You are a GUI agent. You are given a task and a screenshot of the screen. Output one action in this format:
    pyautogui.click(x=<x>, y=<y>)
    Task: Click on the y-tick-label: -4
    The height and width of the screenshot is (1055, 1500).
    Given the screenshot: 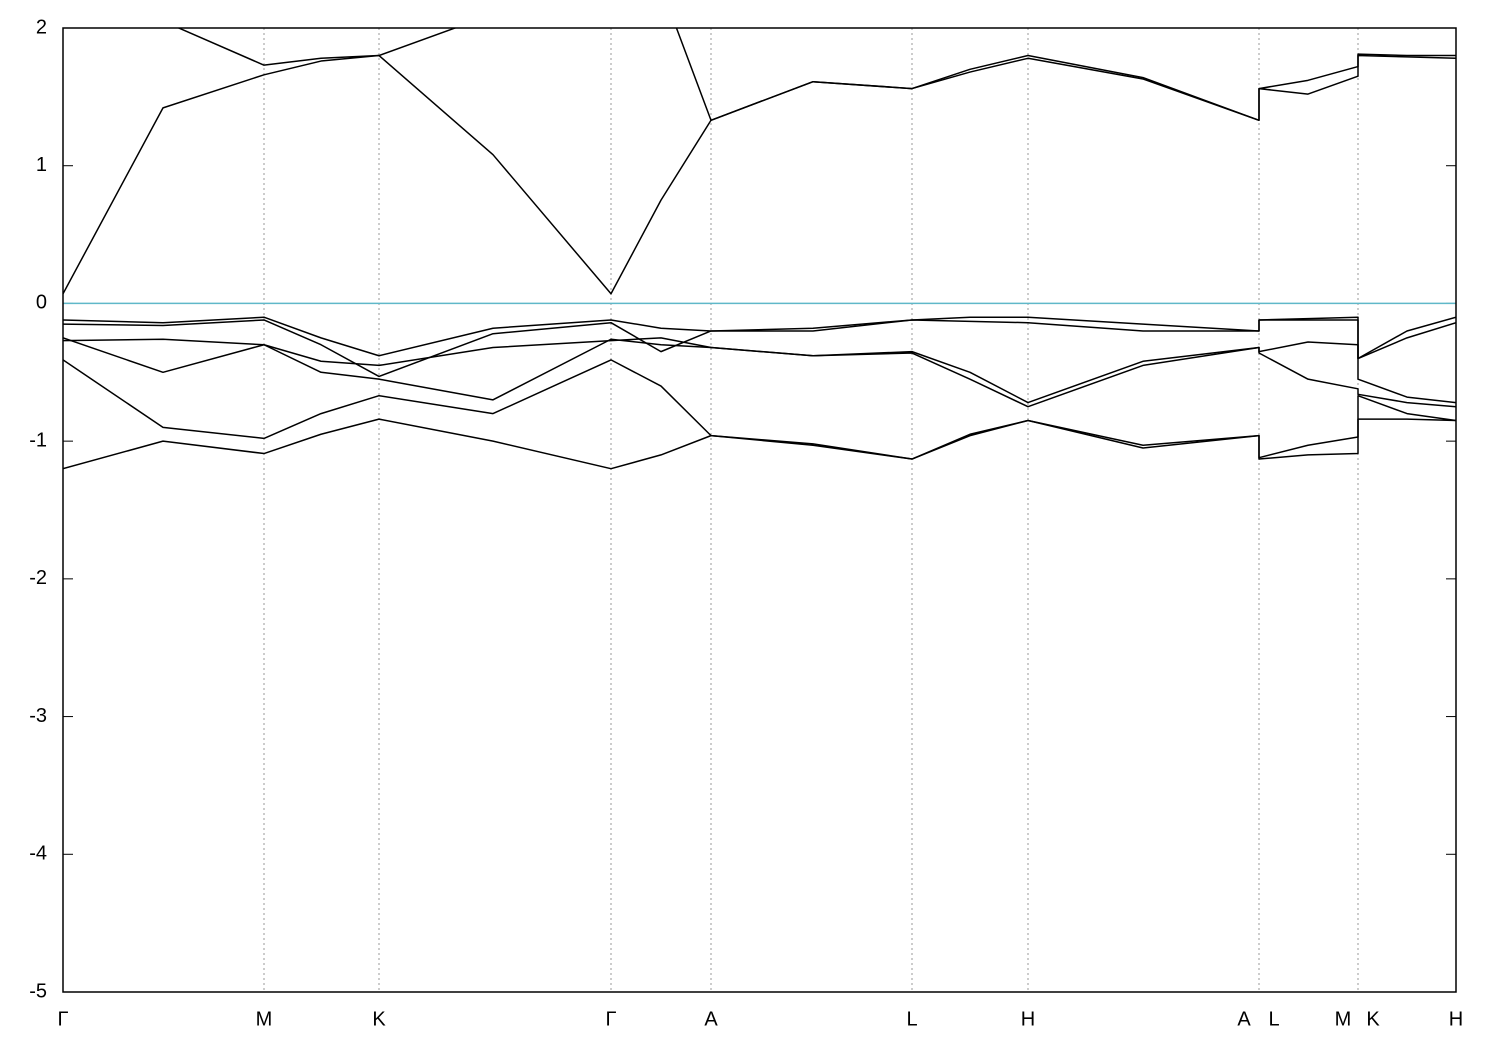 What is the action you would take?
    pyautogui.click(x=38, y=854)
    